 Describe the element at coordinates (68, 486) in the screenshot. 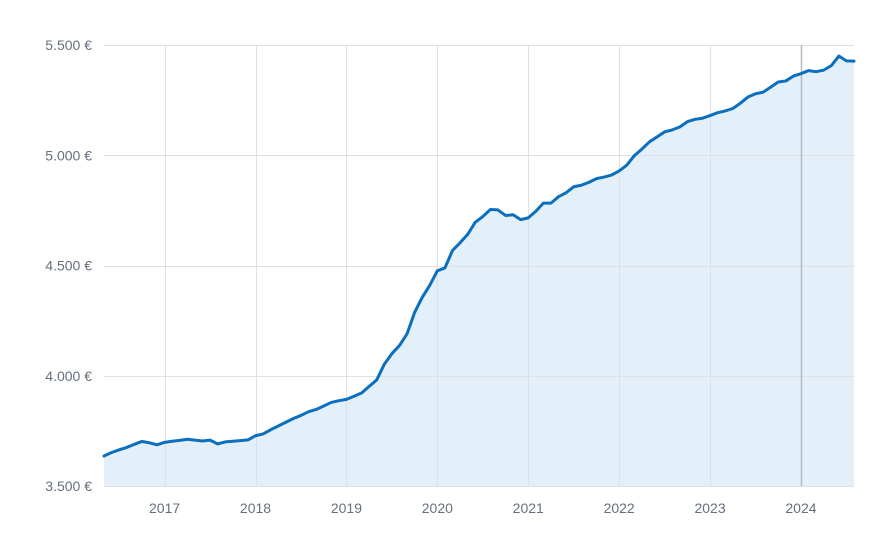

I see `y-tick-label: 3.500 €` at that location.